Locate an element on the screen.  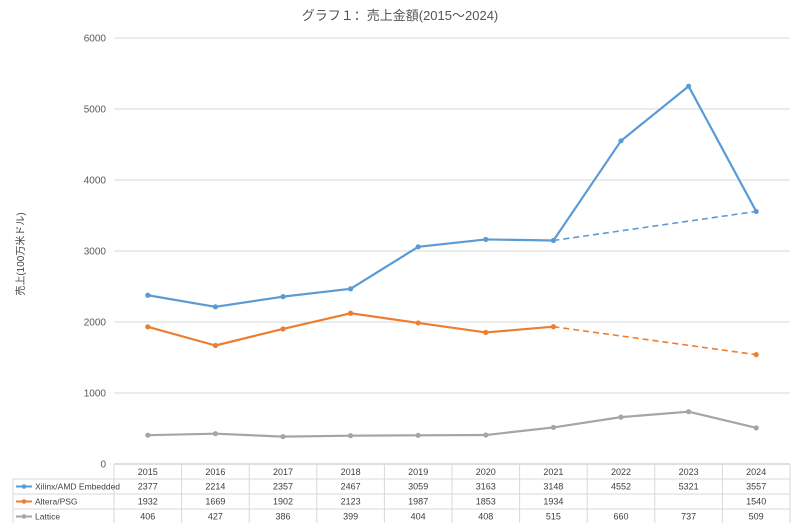
data-label: 3163 is located at coordinates (486, 487).